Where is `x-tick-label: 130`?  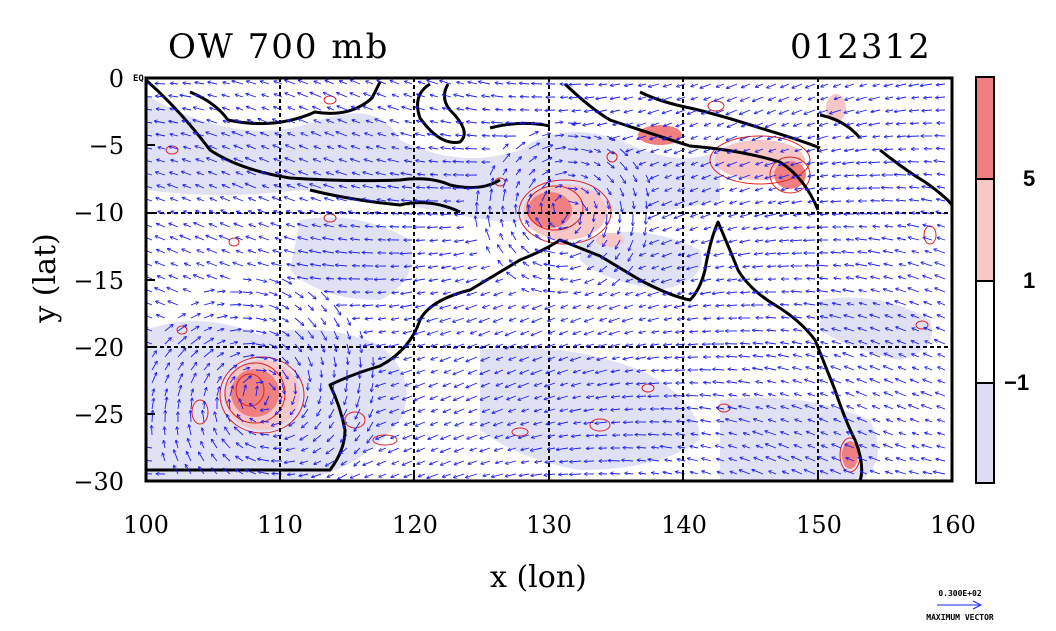
x-tick-label: 130 is located at coordinates (549, 525).